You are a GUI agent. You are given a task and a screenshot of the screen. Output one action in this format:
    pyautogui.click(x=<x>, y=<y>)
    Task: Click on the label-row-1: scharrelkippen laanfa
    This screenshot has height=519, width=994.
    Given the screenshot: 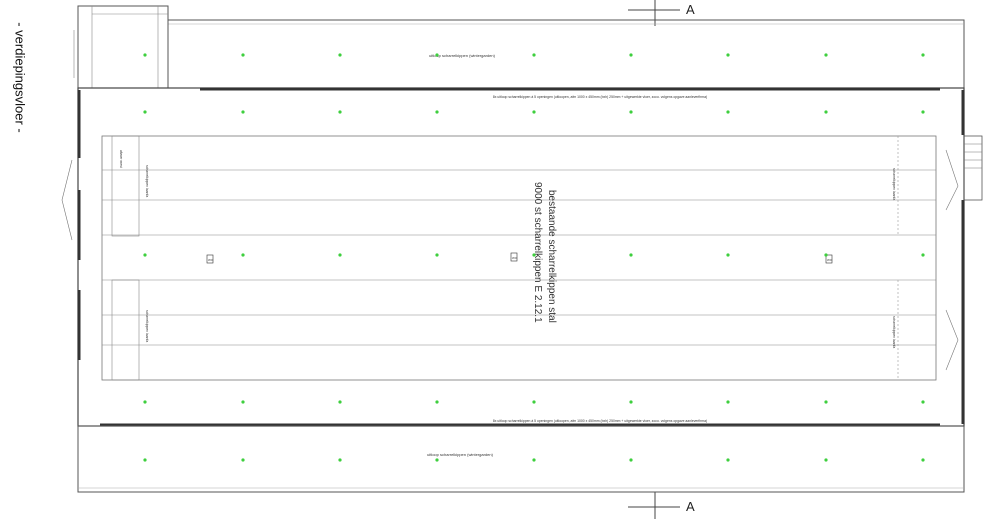 What is the action you would take?
    pyautogui.click(x=147, y=181)
    